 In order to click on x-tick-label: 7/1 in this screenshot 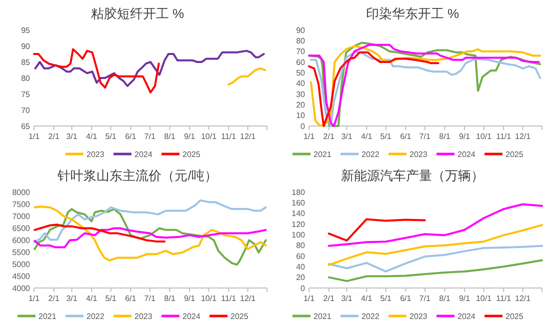, I will do `click(150, 136)`.